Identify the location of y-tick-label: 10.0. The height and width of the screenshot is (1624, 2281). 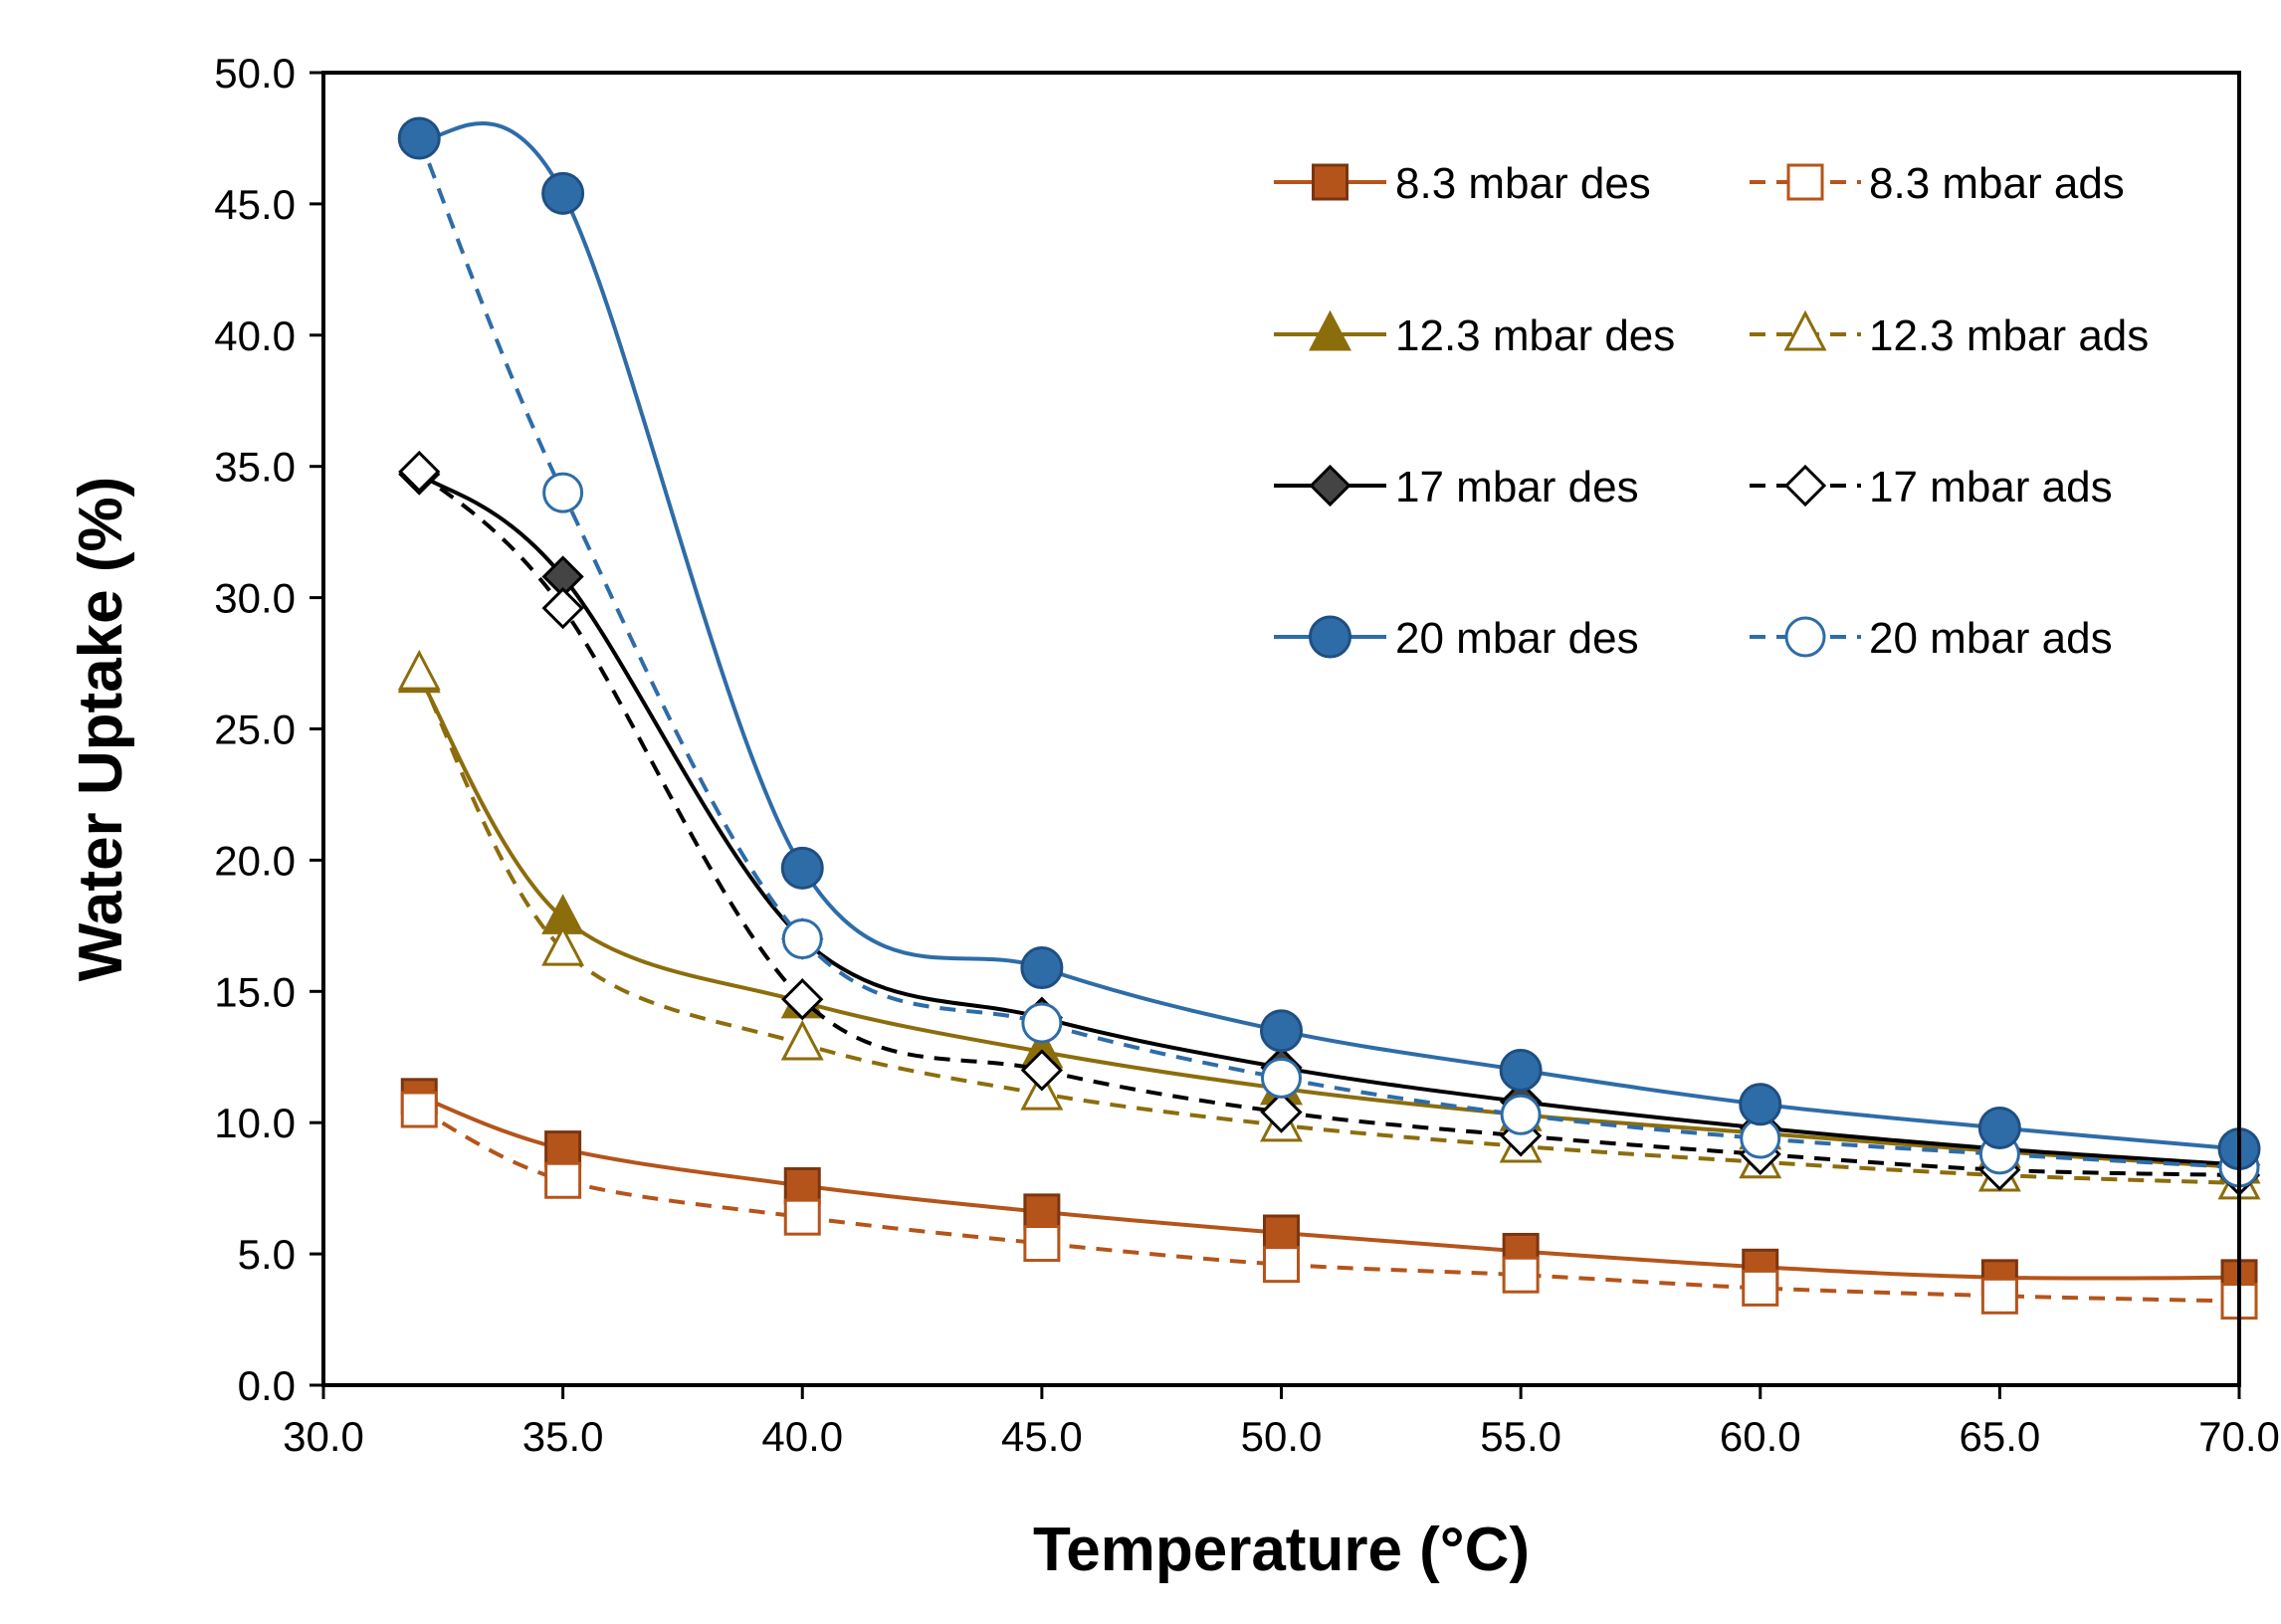
(255, 1123).